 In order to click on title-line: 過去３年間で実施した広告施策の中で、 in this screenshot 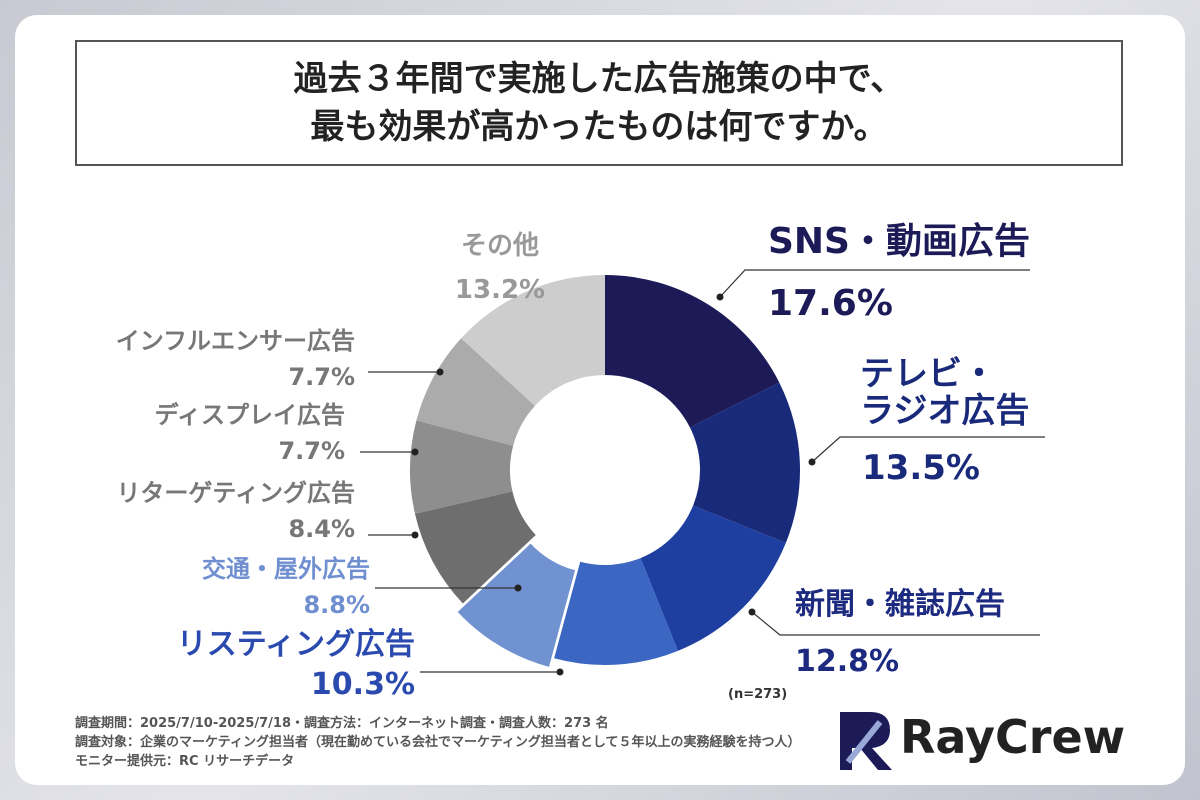, I will do `click(599, 79)`.